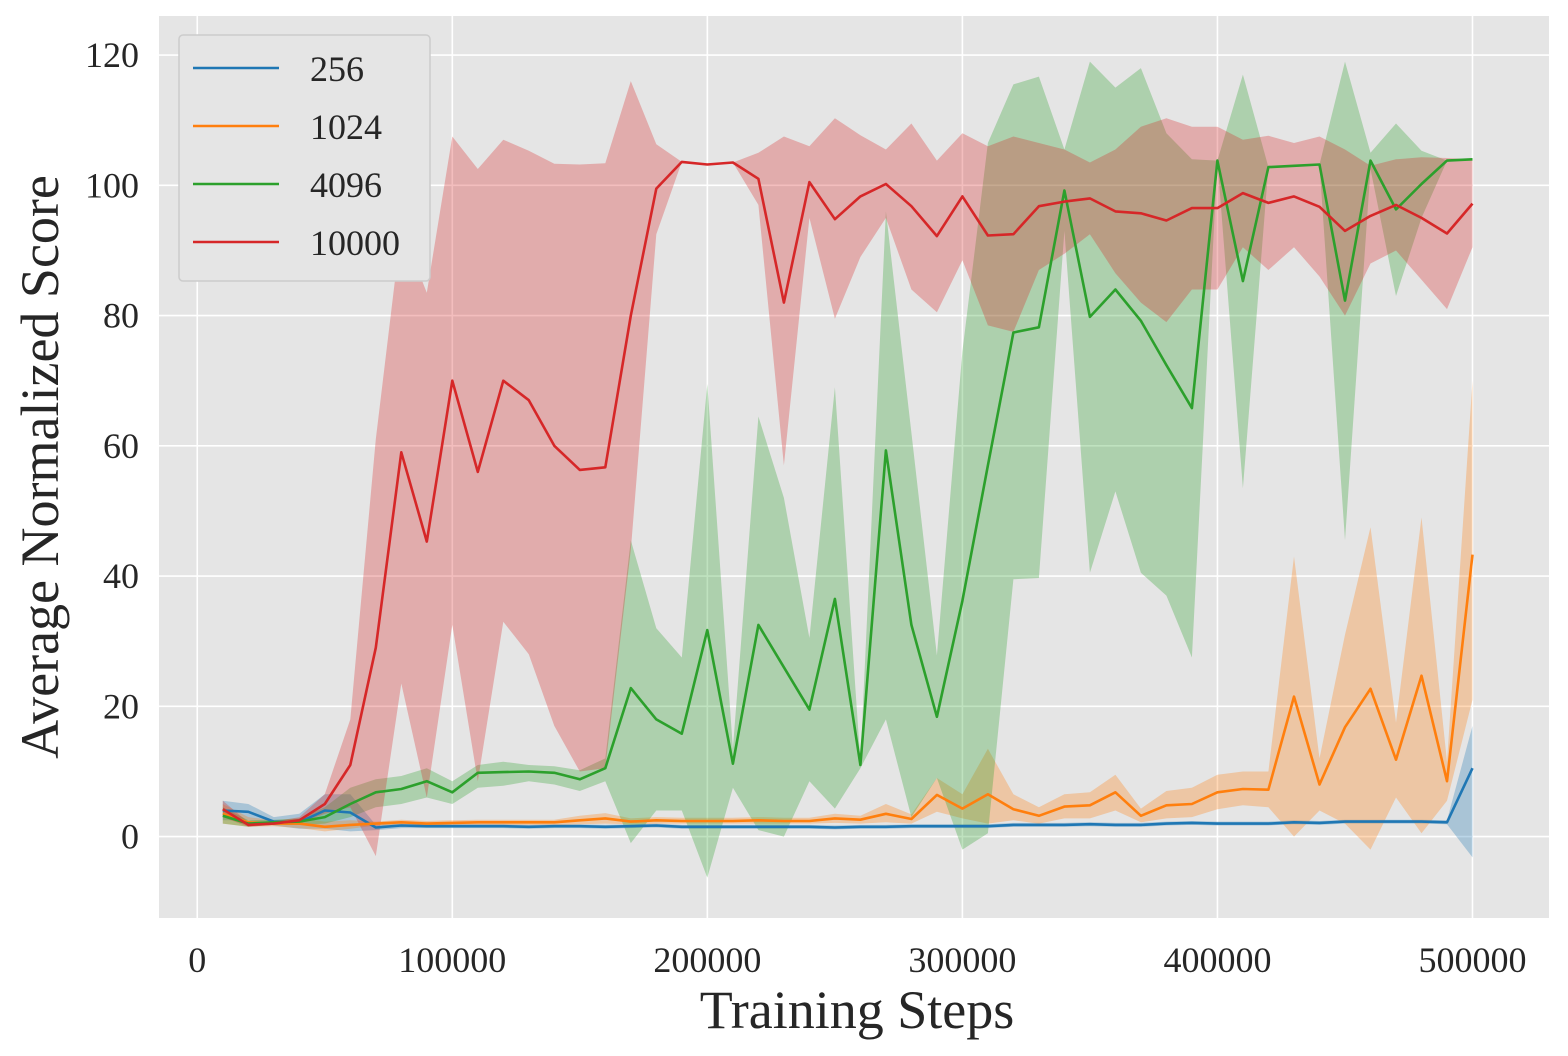 This screenshot has width=1568, height=1056. What do you see at coordinates (452, 960) in the screenshot?
I see `x-tick-label: 100000` at bounding box center [452, 960].